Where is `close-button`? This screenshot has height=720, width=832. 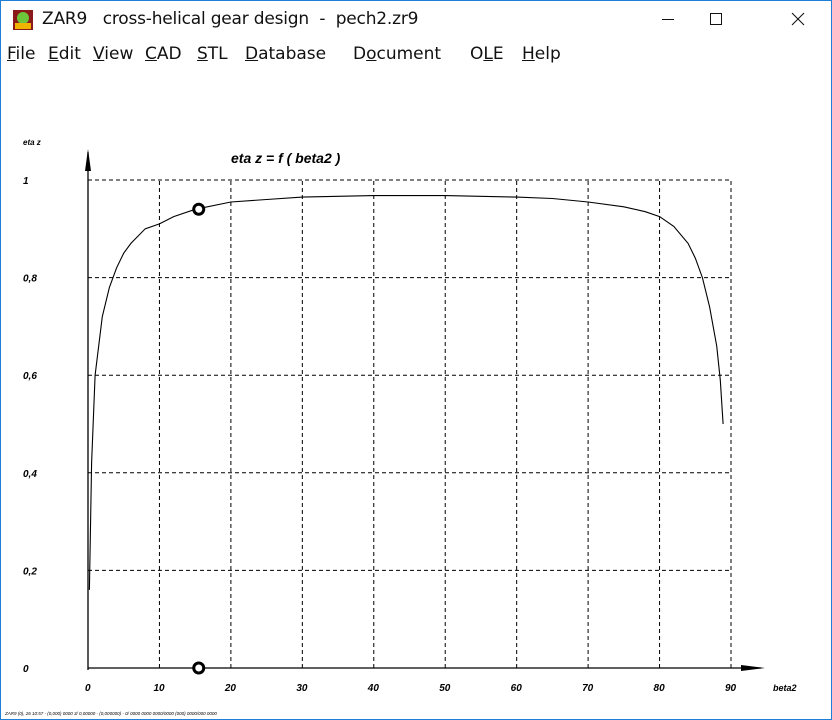
close-button is located at coordinates (798, 19).